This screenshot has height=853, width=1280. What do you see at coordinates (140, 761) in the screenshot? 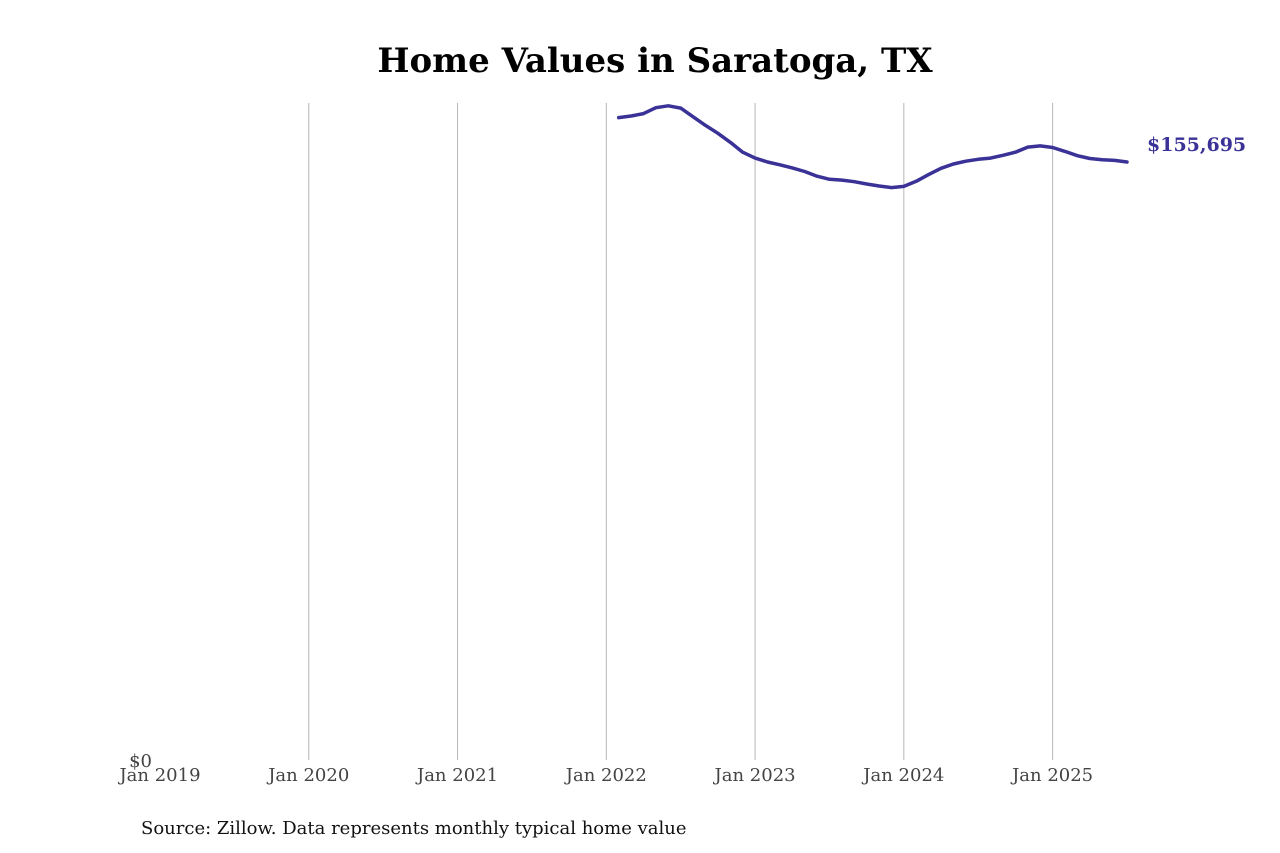
I see `y-tick-label-zero: $0` at bounding box center [140, 761].